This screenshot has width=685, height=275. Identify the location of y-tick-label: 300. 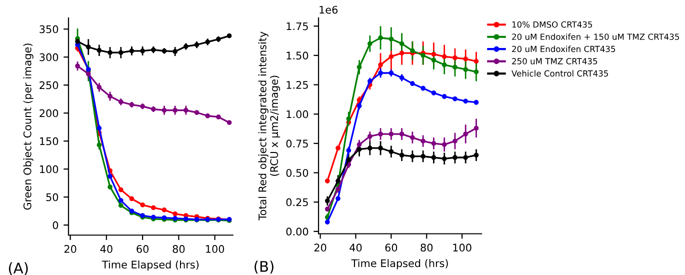
(49, 57).